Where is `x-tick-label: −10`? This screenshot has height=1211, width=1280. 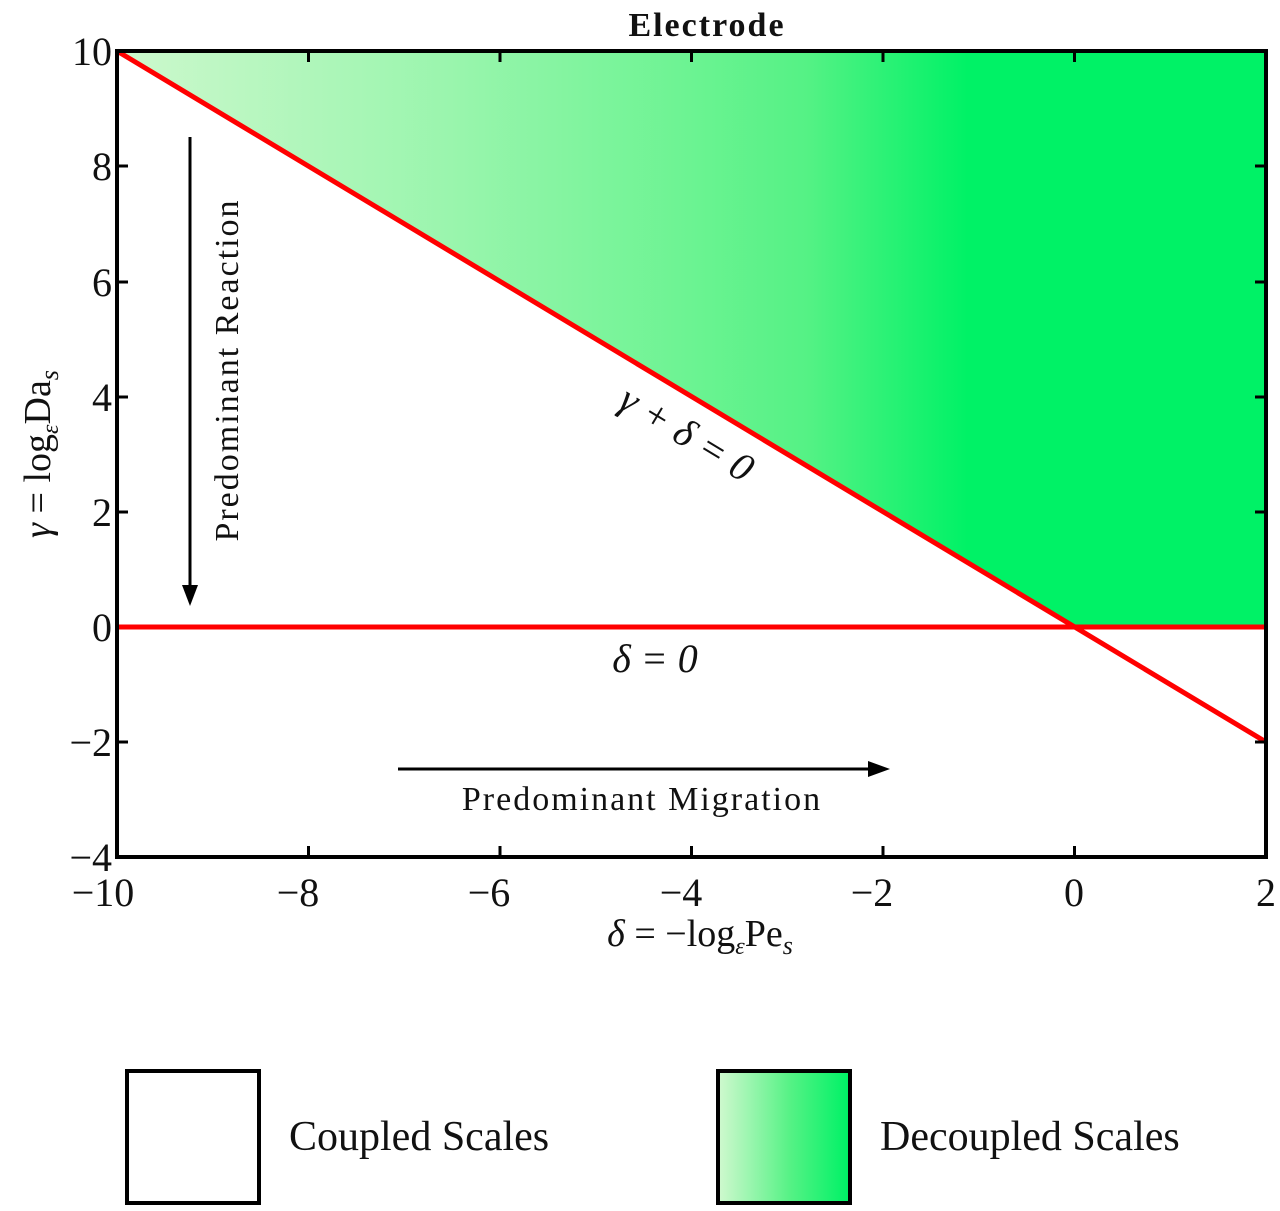 x-tick-label: −10 is located at coordinates (103, 892).